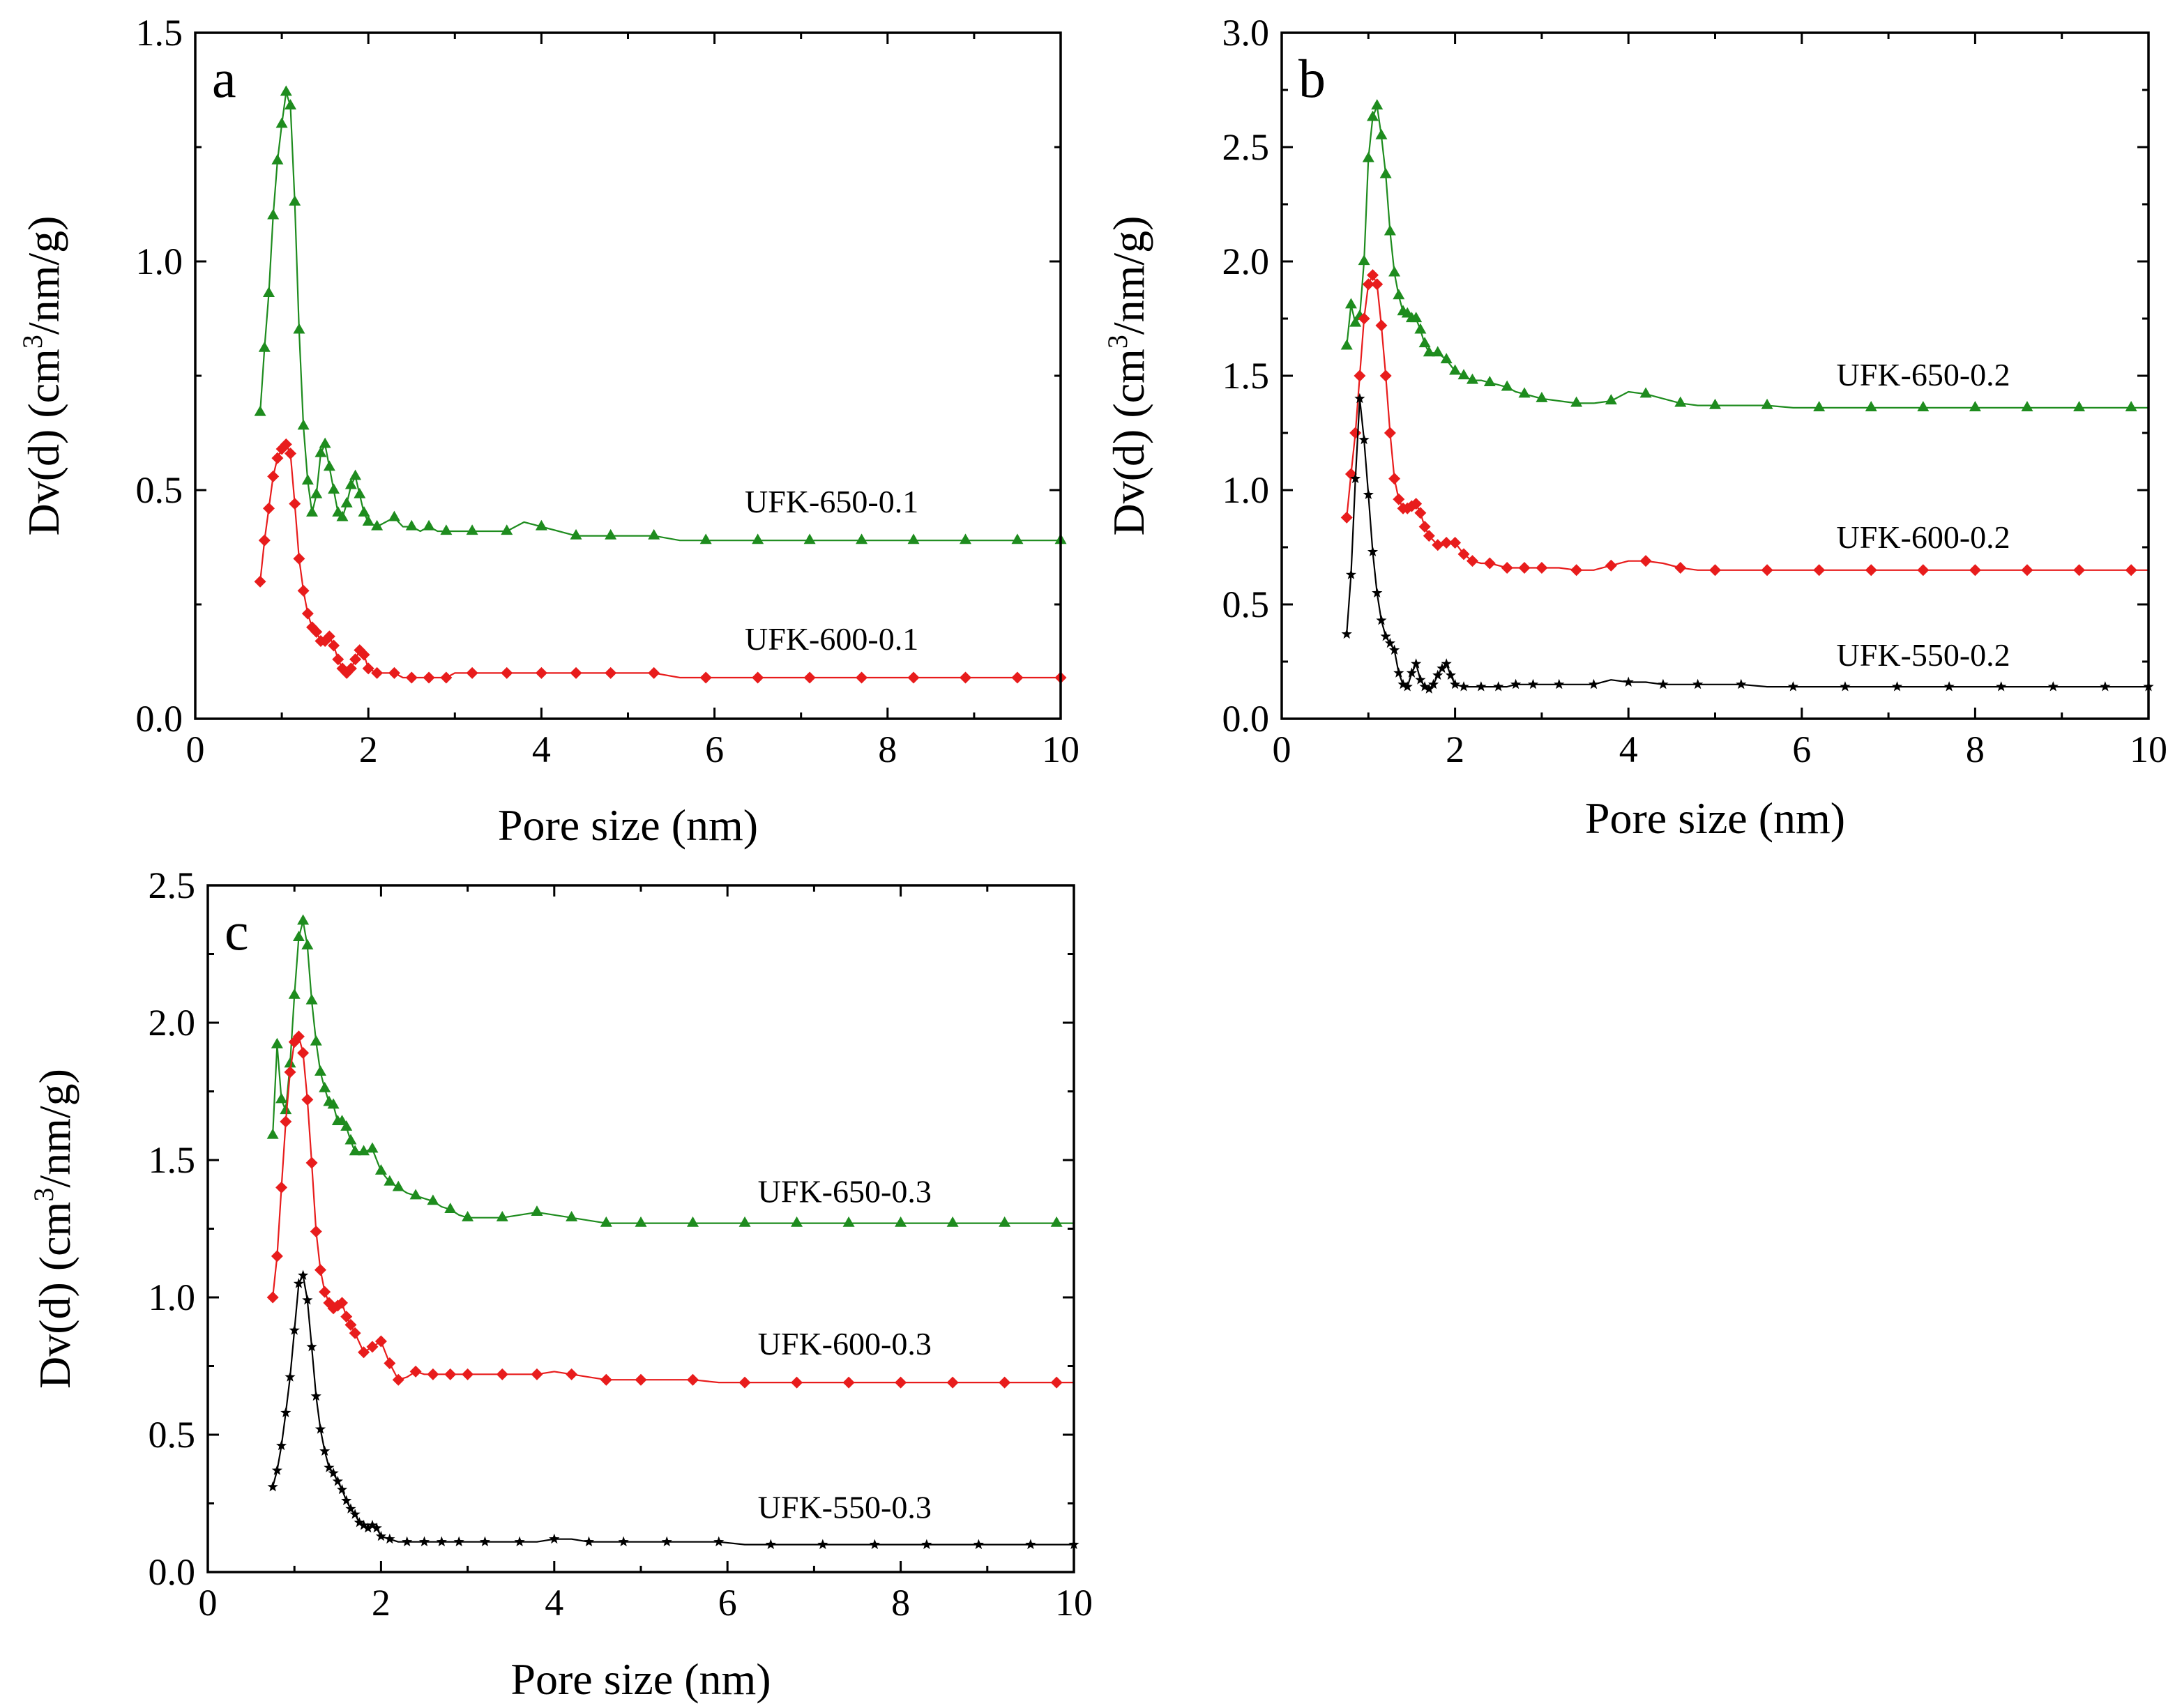  Describe the element at coordinates (845, 1344) in the screenshot. I see `series-label: UFK-600-0.3` at that location.